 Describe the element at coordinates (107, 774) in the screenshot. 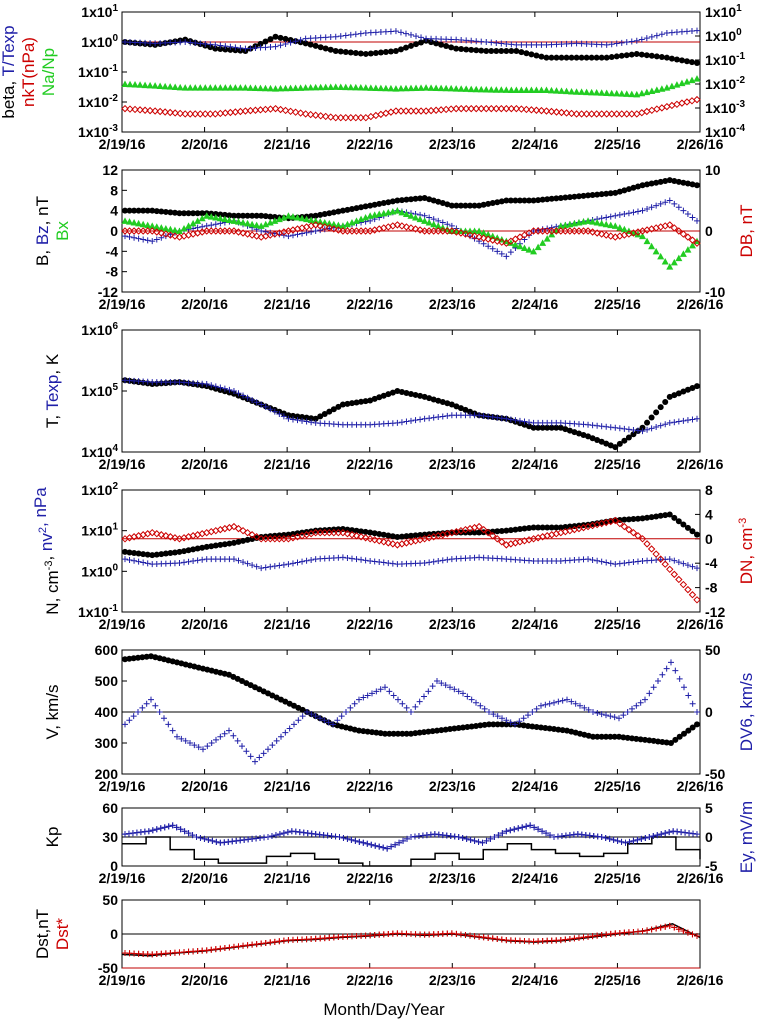

I see `y-tick-label: 200` at that location.